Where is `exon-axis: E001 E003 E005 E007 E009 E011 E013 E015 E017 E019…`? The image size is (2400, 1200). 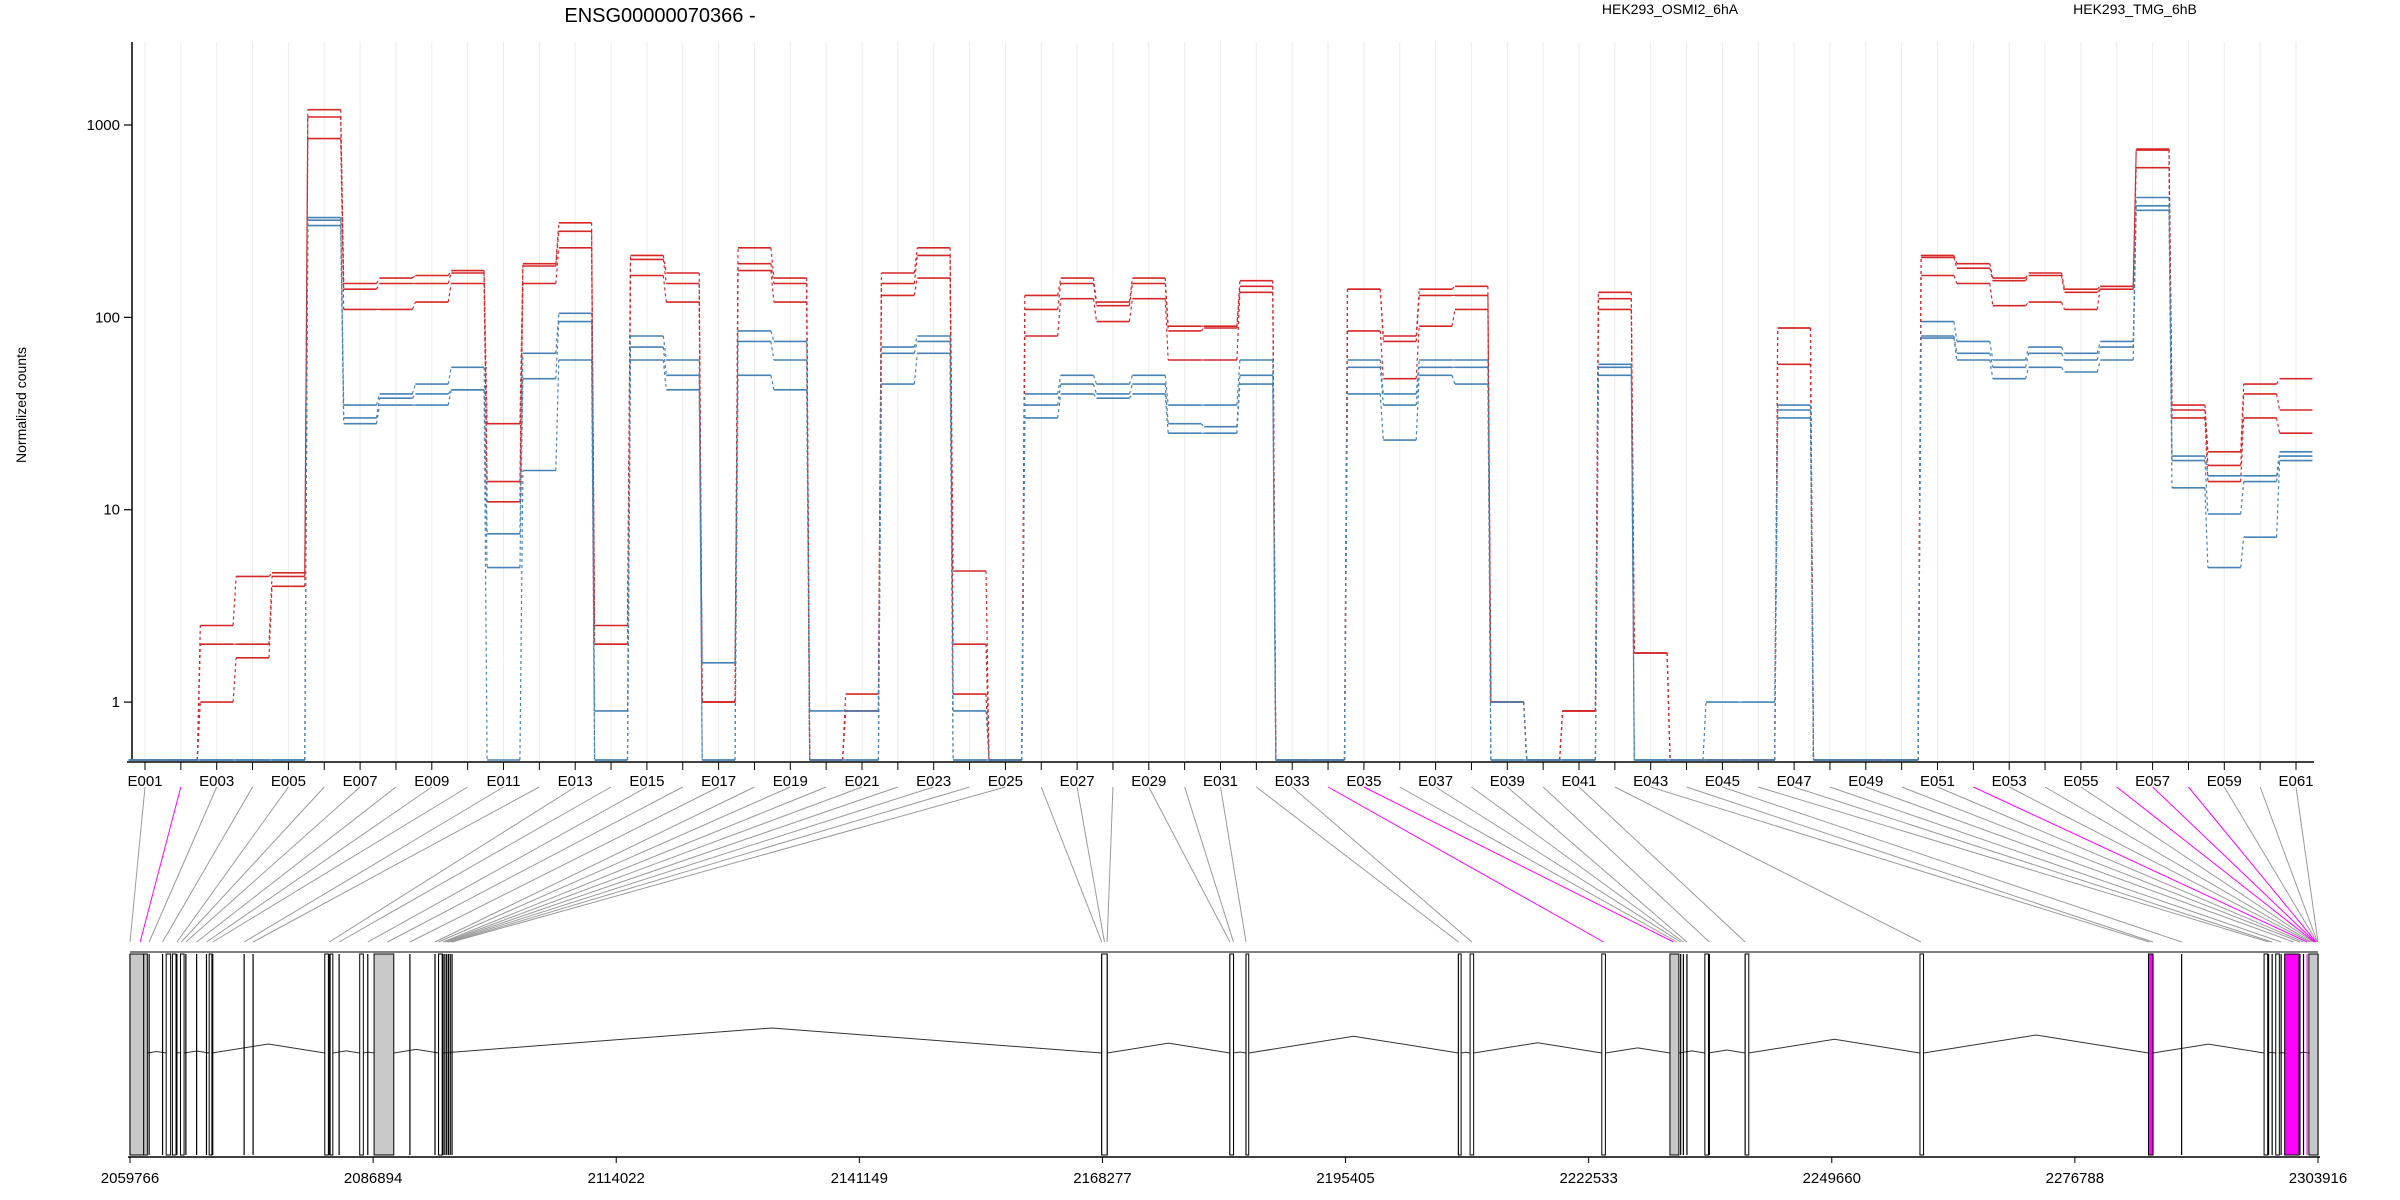 exon-axis: E001 E003 E005 E007 E009 E011 E013 E015 E017 E019… is located at coordinates (1220, 775).